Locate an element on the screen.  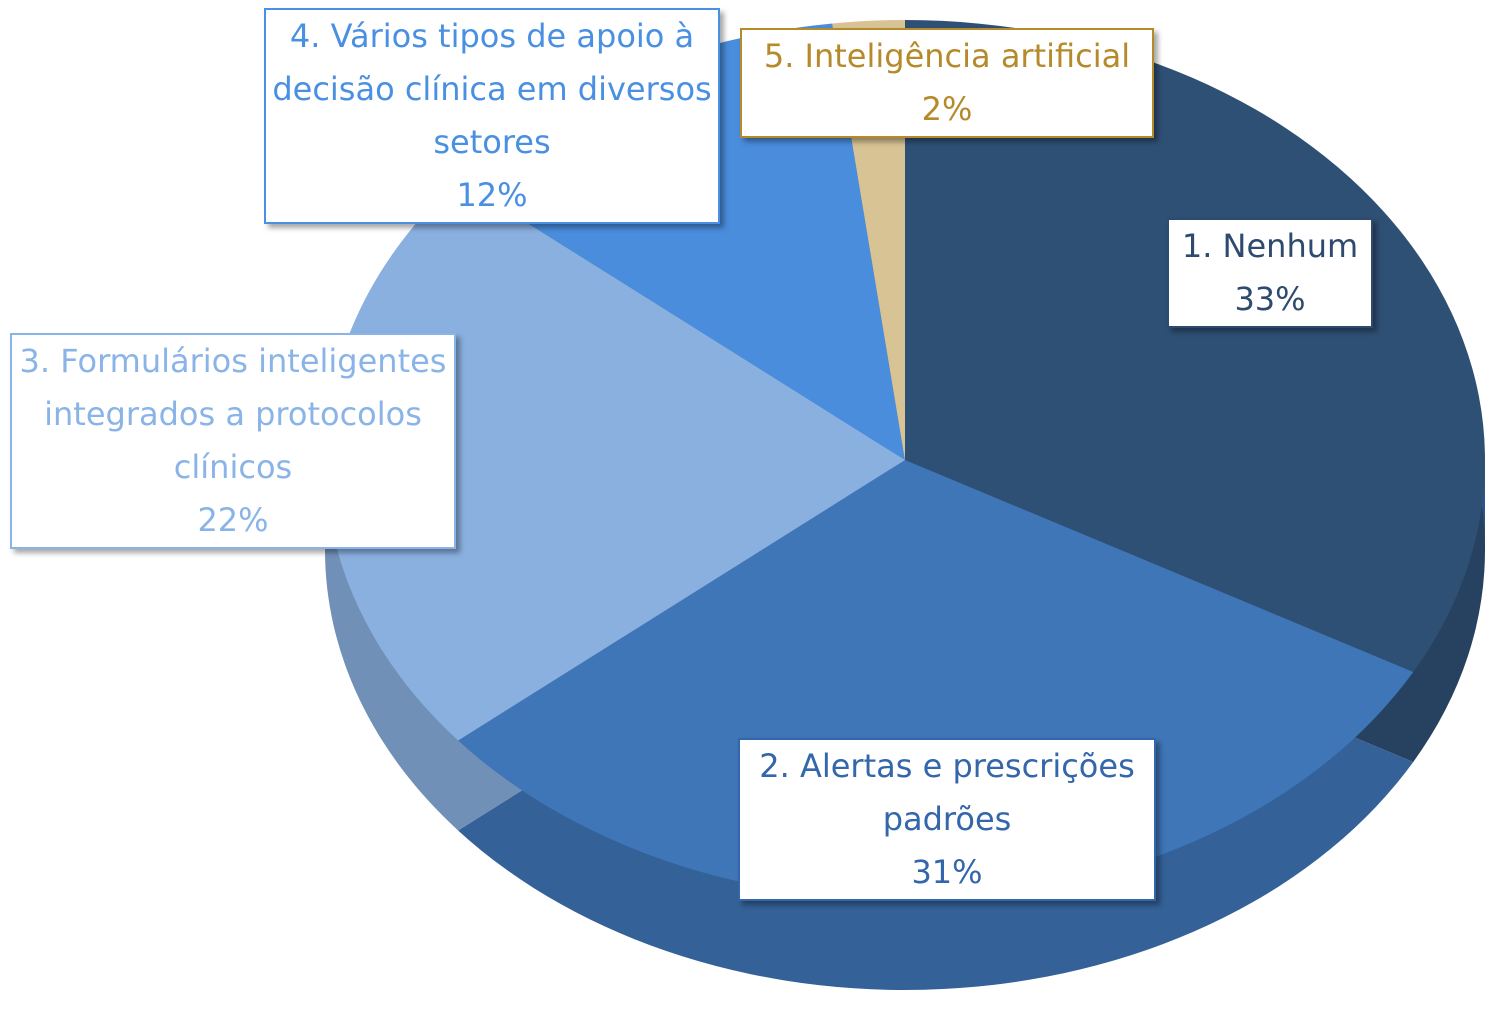
value-label: 33% is located at coordinates (1270, 299).